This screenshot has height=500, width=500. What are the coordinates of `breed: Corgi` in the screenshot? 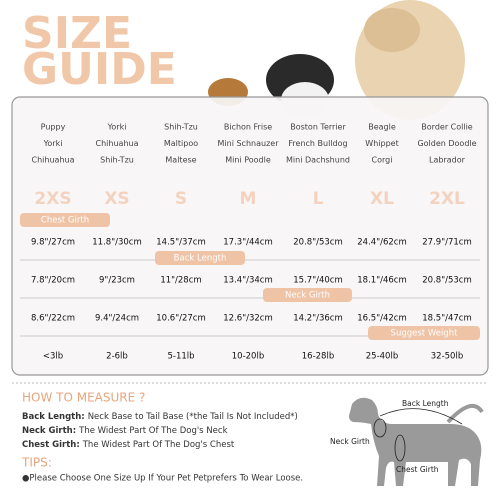 It's located at (382, 160).